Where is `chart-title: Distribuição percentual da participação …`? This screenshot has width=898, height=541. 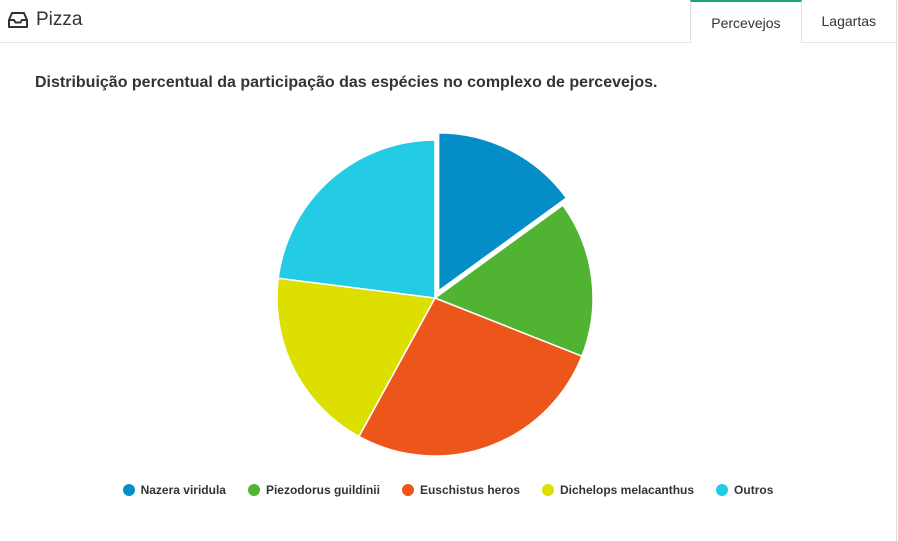 chart-title: Distribuição percentual da participação … is located at coordinates (346, 82).